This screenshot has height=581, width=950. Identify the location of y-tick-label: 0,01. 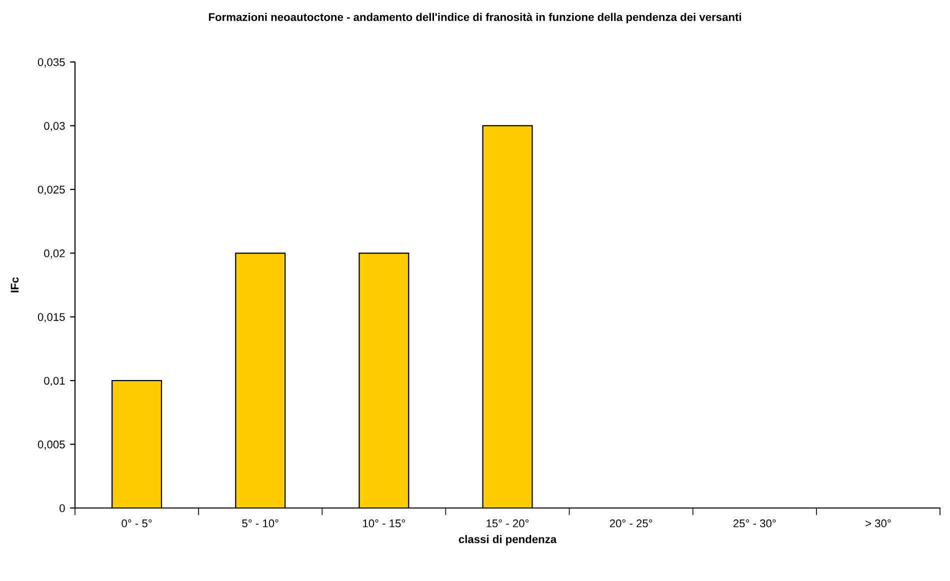
(54, 381).